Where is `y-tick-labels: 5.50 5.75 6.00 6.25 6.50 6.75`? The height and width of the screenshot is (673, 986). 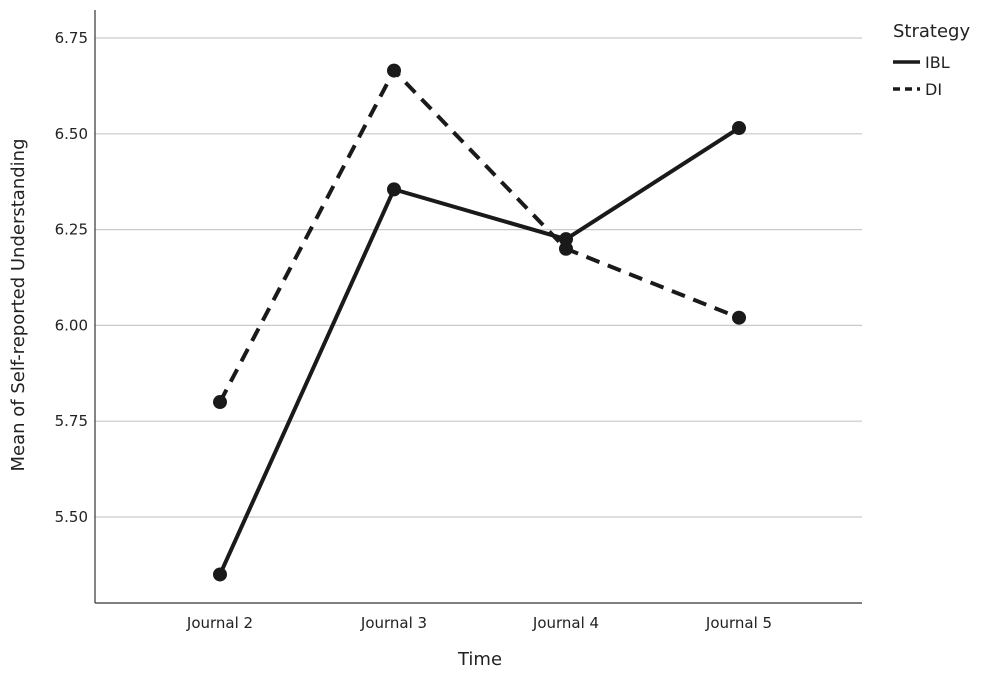
y-tick-labels: 5.50 5.75 6.00 6.25 6.50 6.75 is located at coordinates (71, 277).